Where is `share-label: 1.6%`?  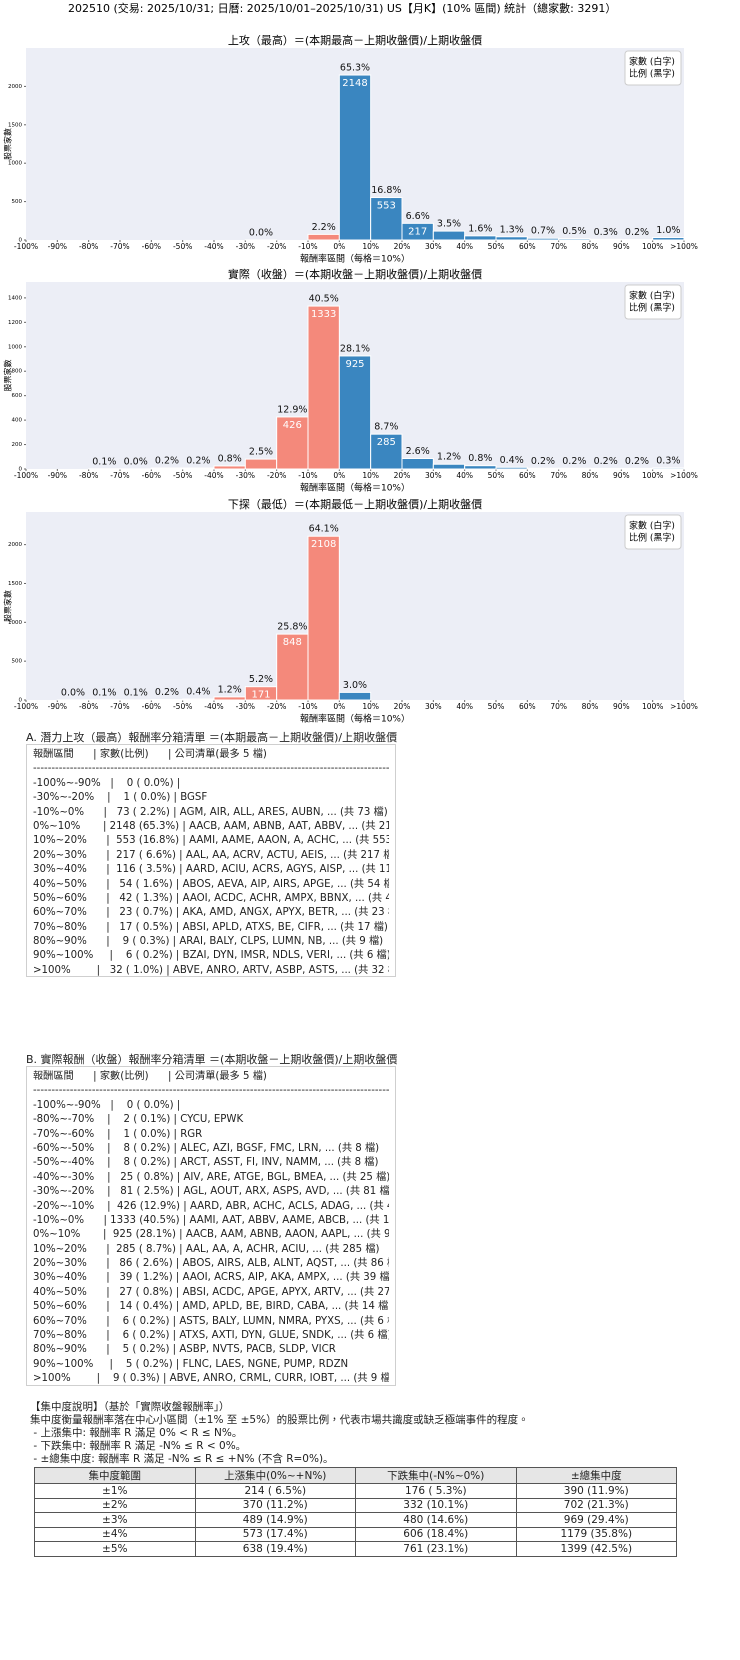
share-label: 1.6% is located at coordinates (480, 228).